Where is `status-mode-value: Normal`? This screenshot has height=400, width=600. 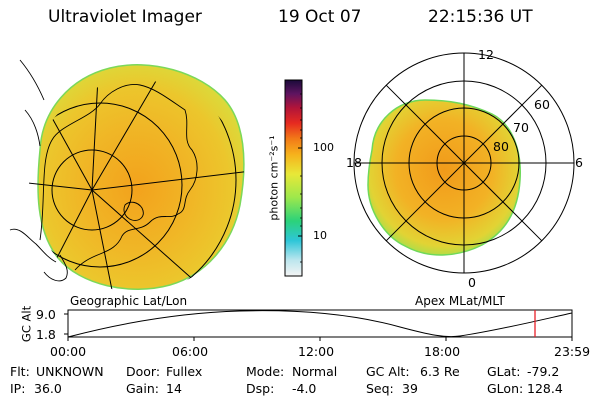
status-mode-value: Normal is located at coordinates (315, 371).